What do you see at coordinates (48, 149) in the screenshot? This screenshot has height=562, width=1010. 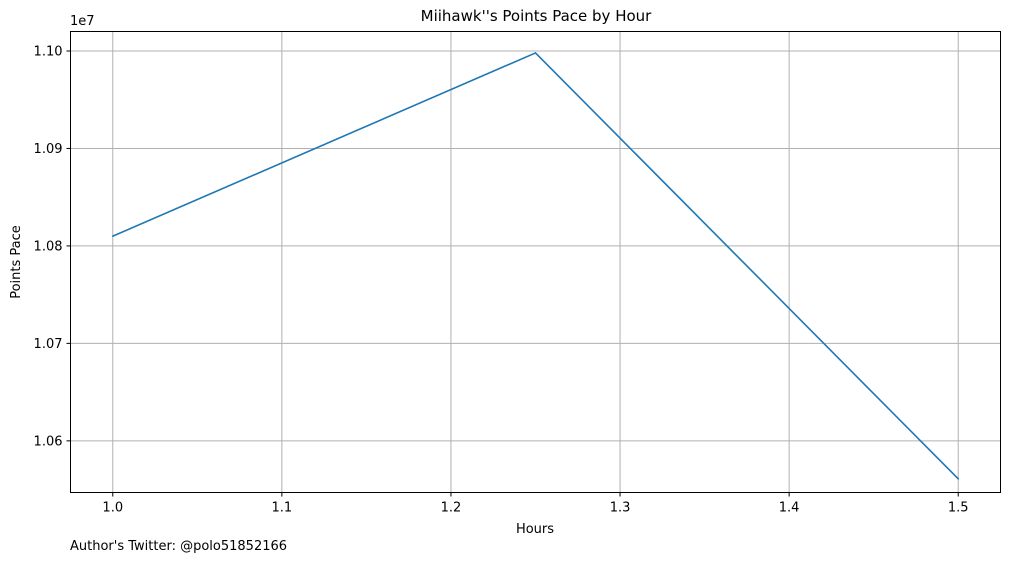 I see `y-tick-label: 1.09` at bounding box center [48, 149].